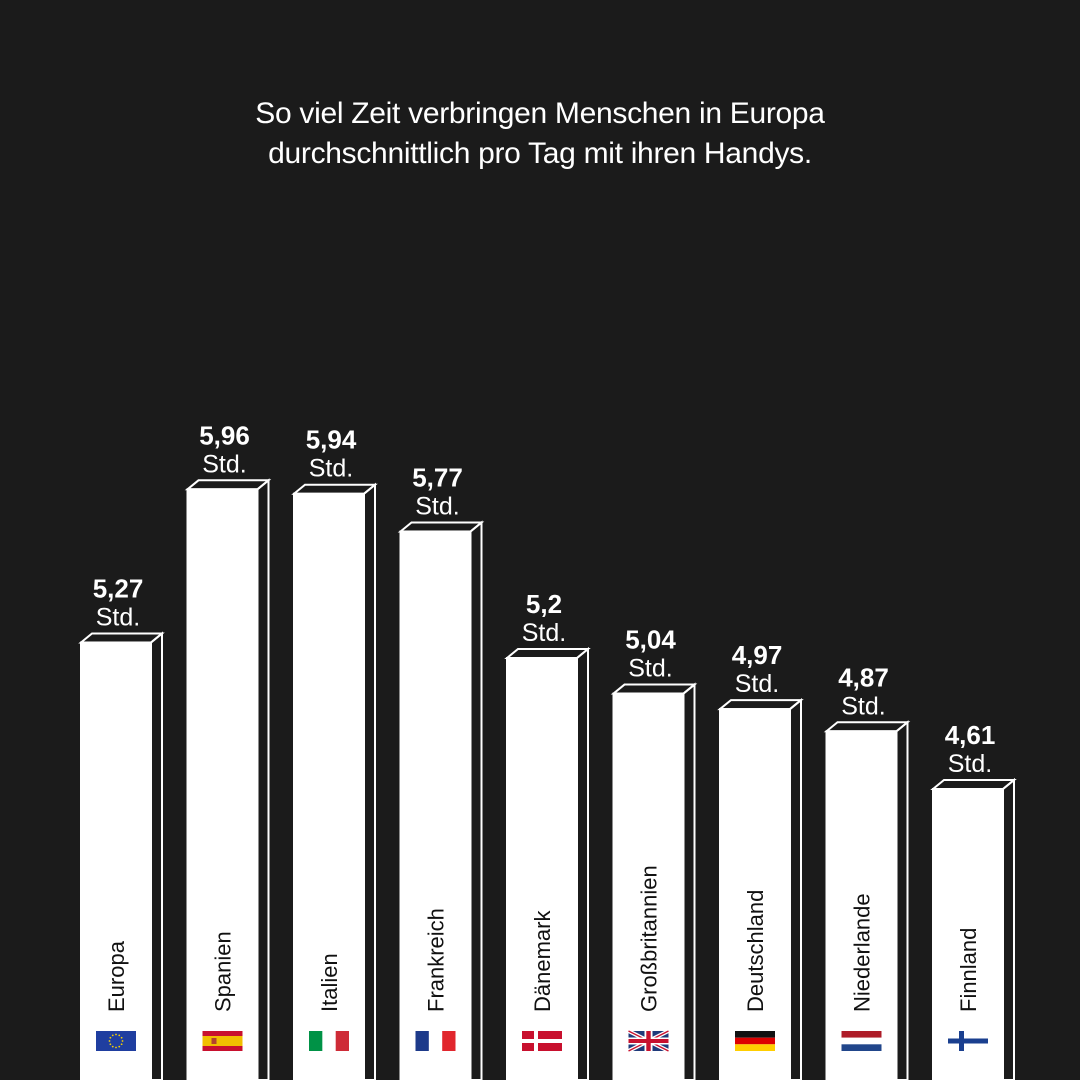 Image resolution: width=1080 pixels, height=1080 pixels. Describe the element at coordinates (329, 1041) in the screenshot. I see `italy-flag-icon` at that location.